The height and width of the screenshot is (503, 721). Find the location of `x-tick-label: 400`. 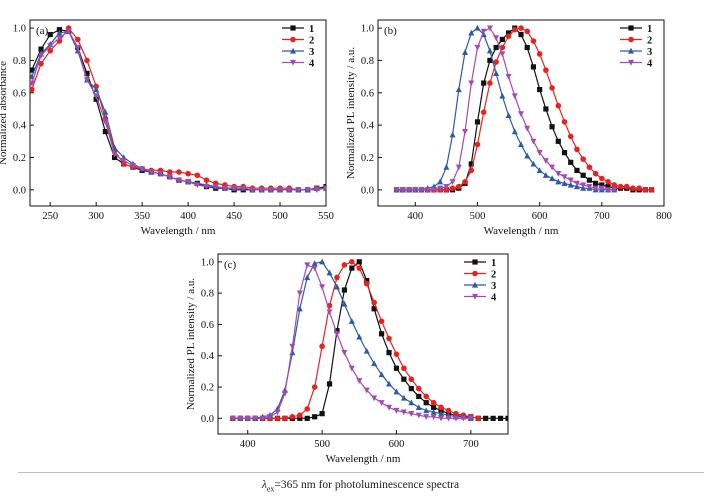

x-tick-label: 400 is located at coordinates (415, 216).